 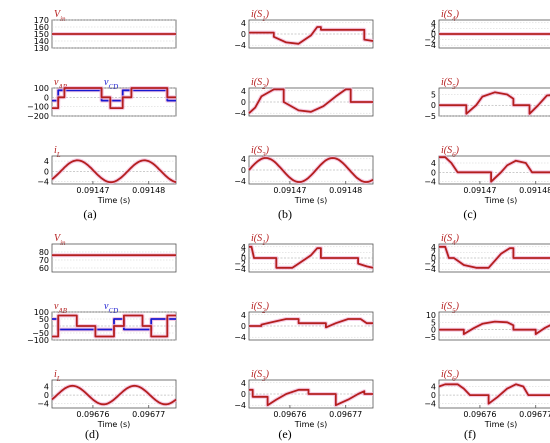 What do you see at coordinates (487, 29) in the screenshot?
I see `panel-c1: i(S4) 420−2−4` at bounding box center [487, 29].